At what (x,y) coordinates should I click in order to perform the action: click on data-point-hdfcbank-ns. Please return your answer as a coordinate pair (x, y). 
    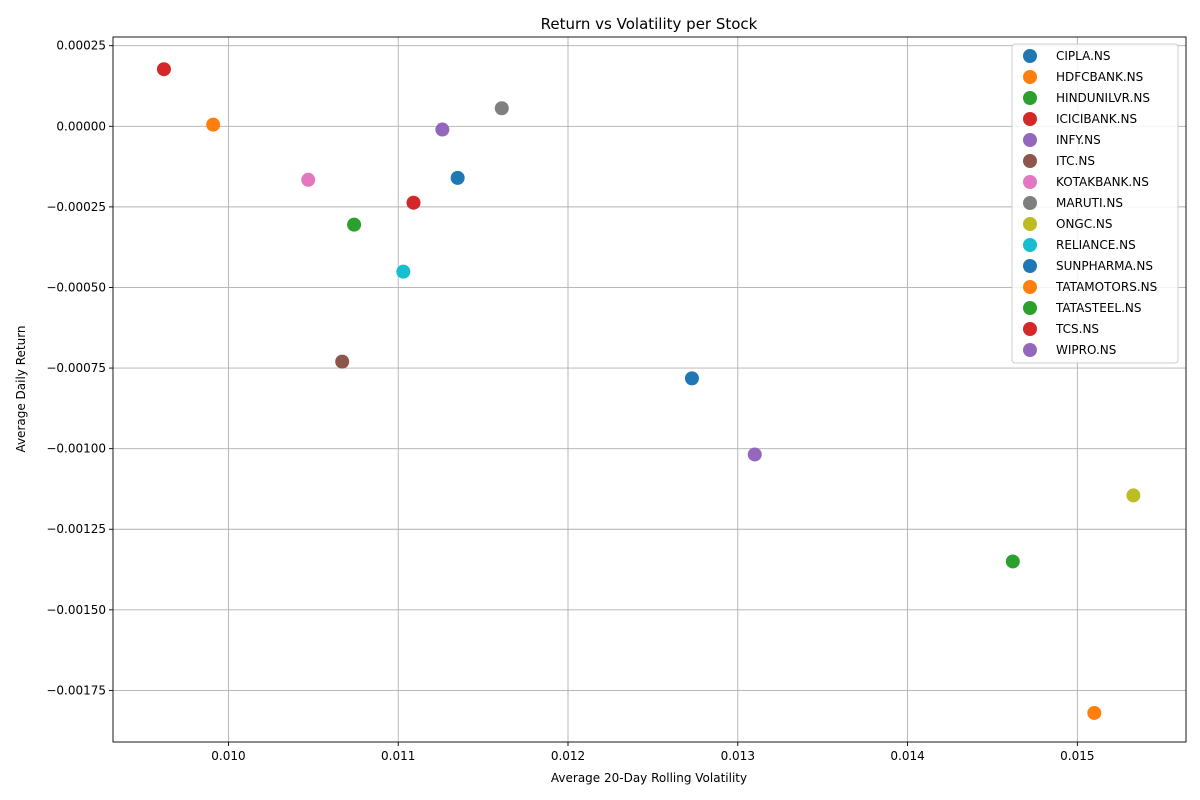
    Looking at the image, I should click on (213, 124).